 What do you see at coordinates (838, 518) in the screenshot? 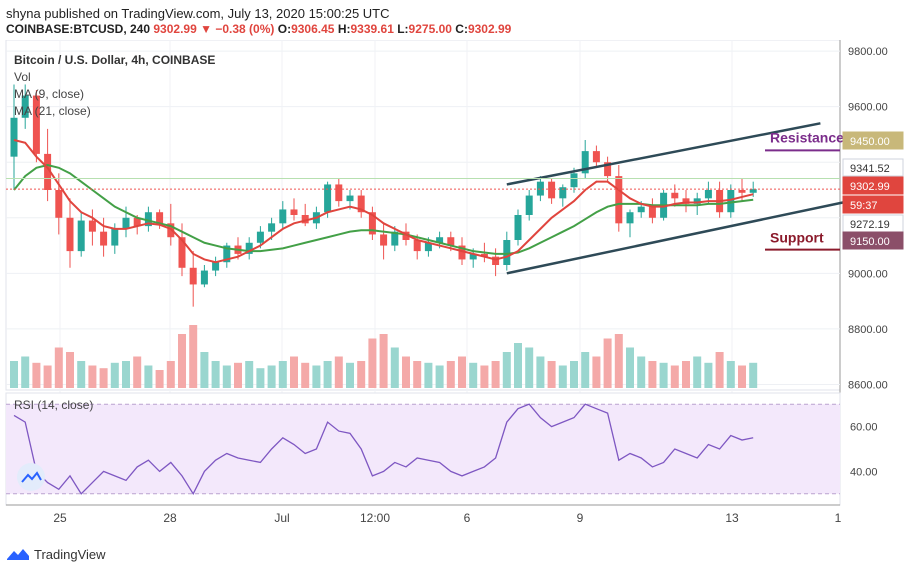
I see `time-axis-label: 1` at bounding box center [838, 518].